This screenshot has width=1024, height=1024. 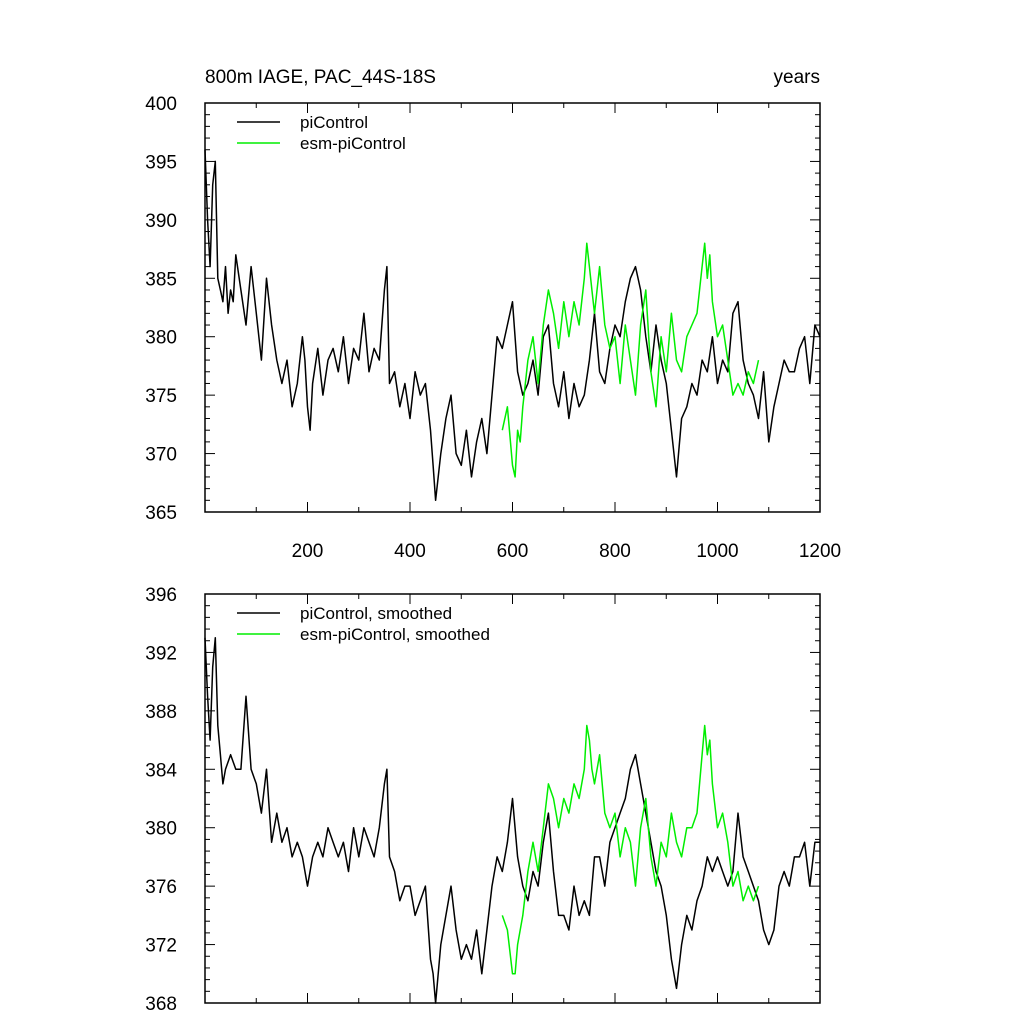 What do you see at coordinates (161, 104) in the screenshot?
I see `y-tick-label: 400` at bounding box center [161, 104].